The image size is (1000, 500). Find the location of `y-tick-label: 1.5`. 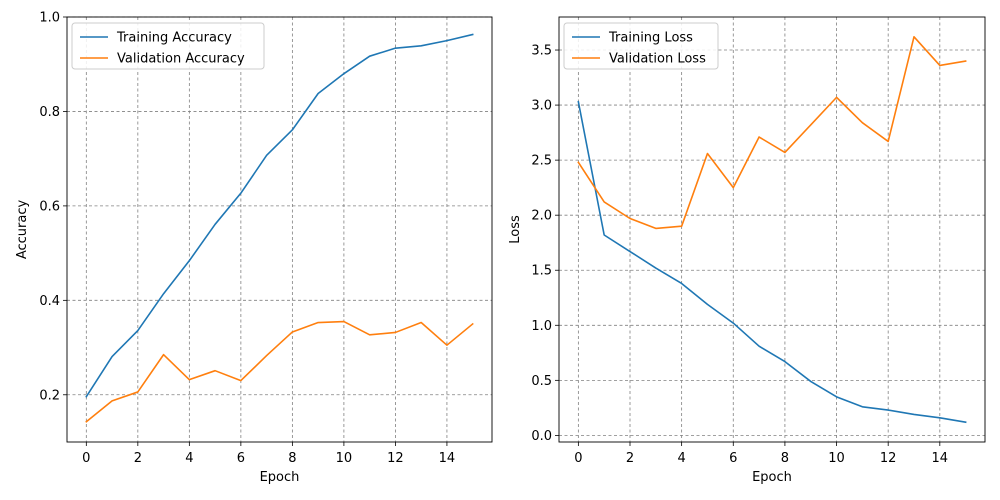

y-tick-label: 1.5 is located at coordinates (541, 271).